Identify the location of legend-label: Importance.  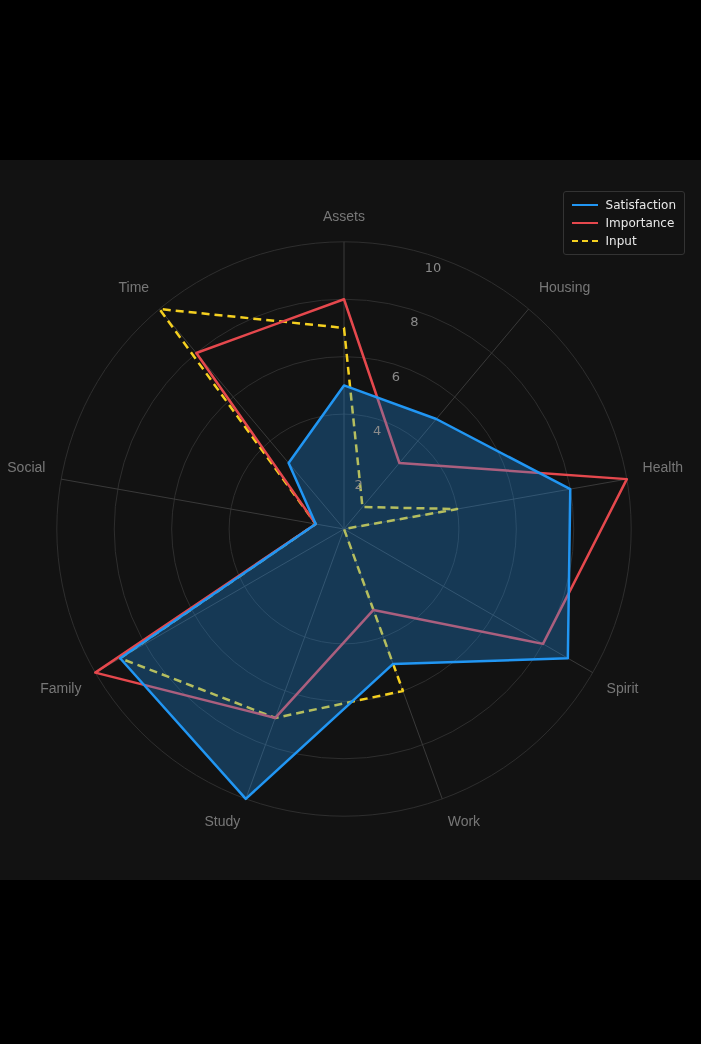
(640, 223).